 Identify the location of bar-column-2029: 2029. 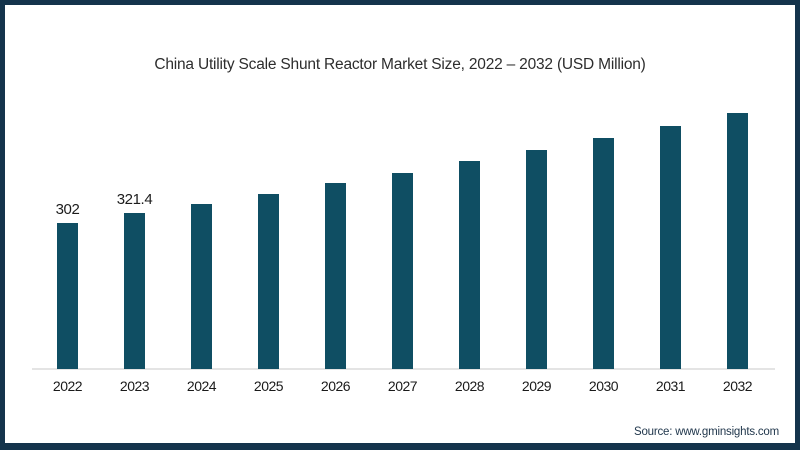
(536, 249).